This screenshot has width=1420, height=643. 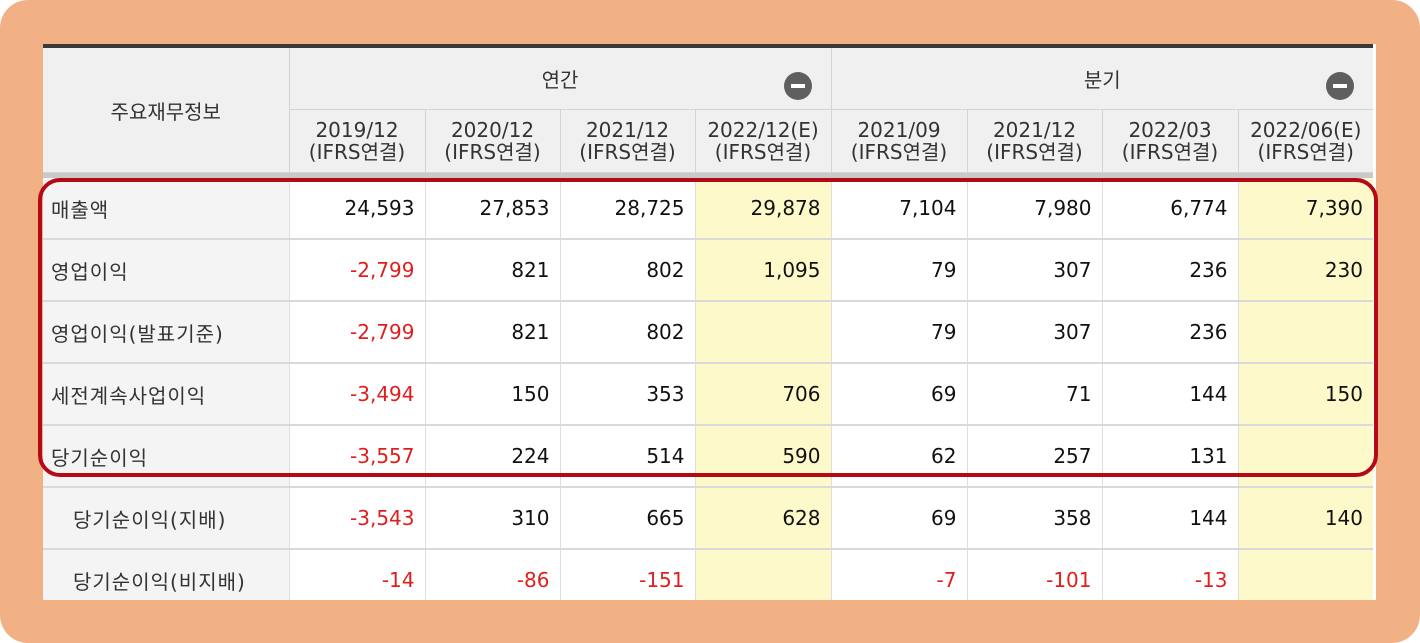 What do you see at coordinates (899, 456) in the screenshot?
I see `value-cell: 62` at bounding box center [899, 456].